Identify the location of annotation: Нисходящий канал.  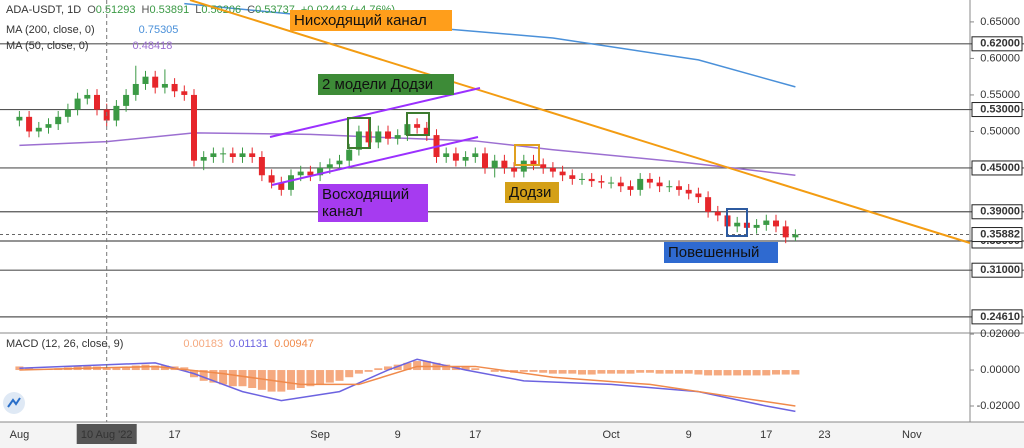
(371, 20).